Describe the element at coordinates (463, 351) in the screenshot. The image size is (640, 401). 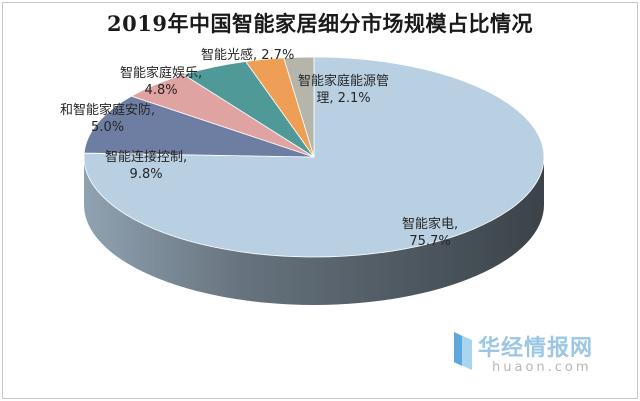
I see `huaon-logo-icon` at that location.